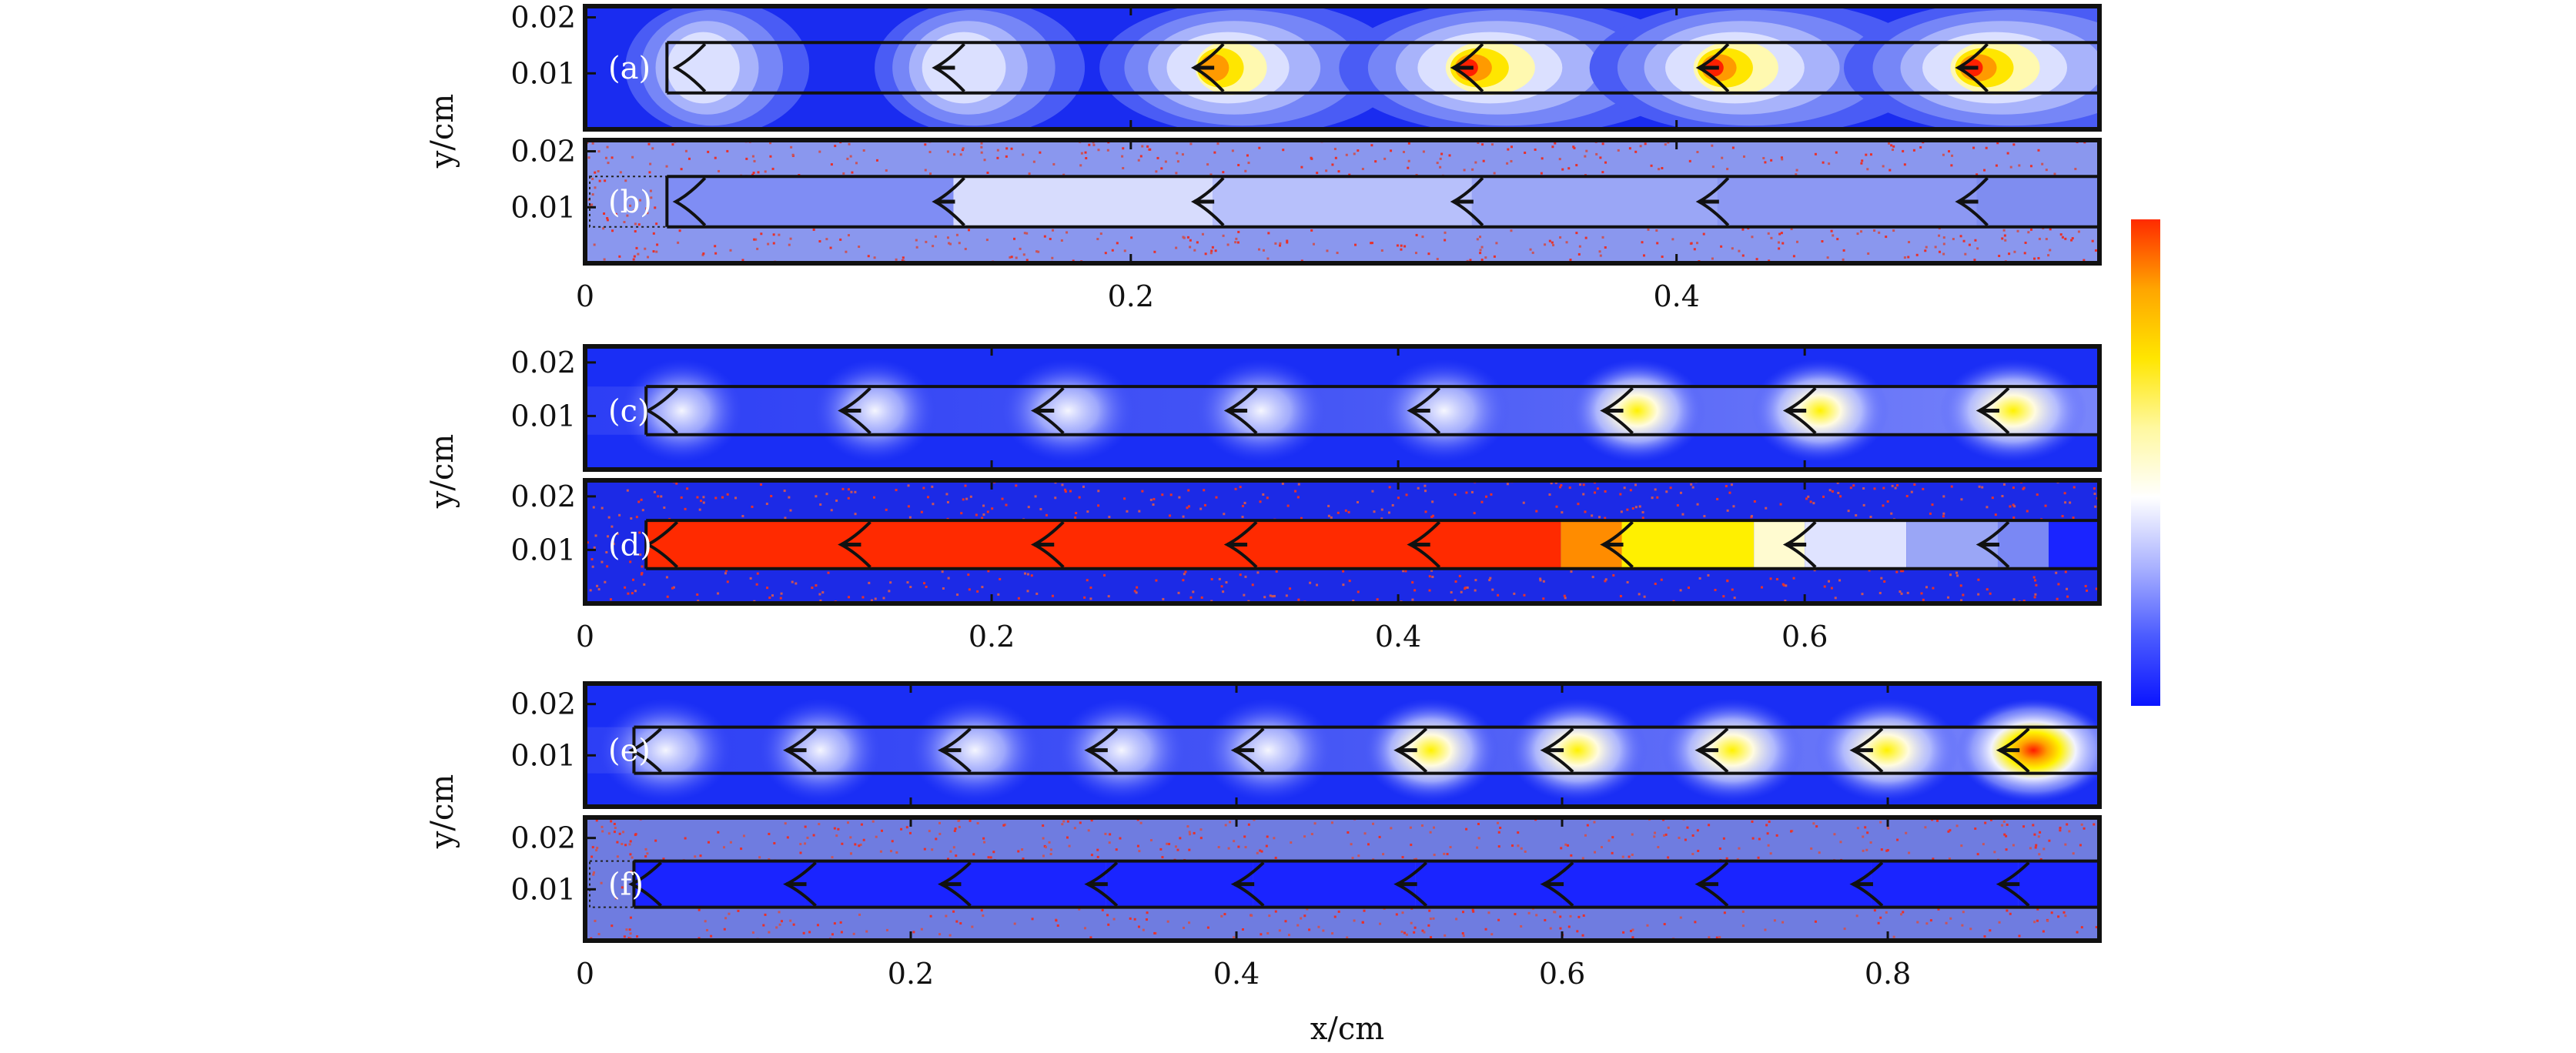 This screenshot has height=1053, width=2576. I want to click on inlet-outline, so click(612, 884).